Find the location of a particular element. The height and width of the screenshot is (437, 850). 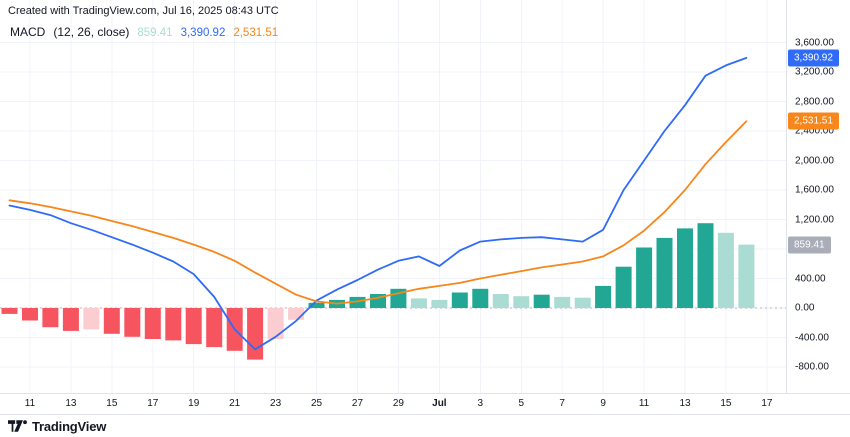

y-axis-label: 0.00 is located at coordinates (805, 308).